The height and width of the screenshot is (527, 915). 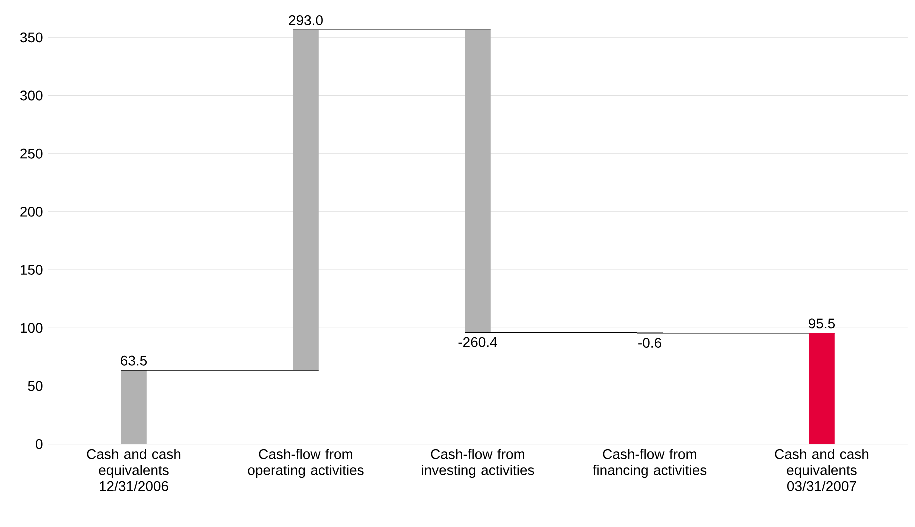 What do you see at coordinates (306, 463) in the screenshot?
I see `x-tick-label: Cash-flow from operating activities` at bounding box center [306, 463].